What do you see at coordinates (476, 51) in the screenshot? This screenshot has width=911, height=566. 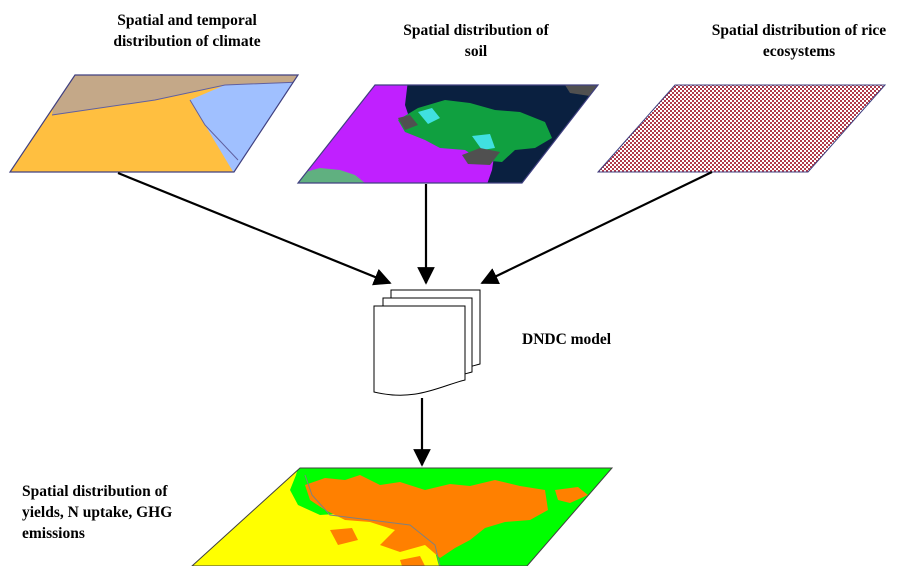 I see `soil-label-line-2: soil` at bounding box center [476, 51].